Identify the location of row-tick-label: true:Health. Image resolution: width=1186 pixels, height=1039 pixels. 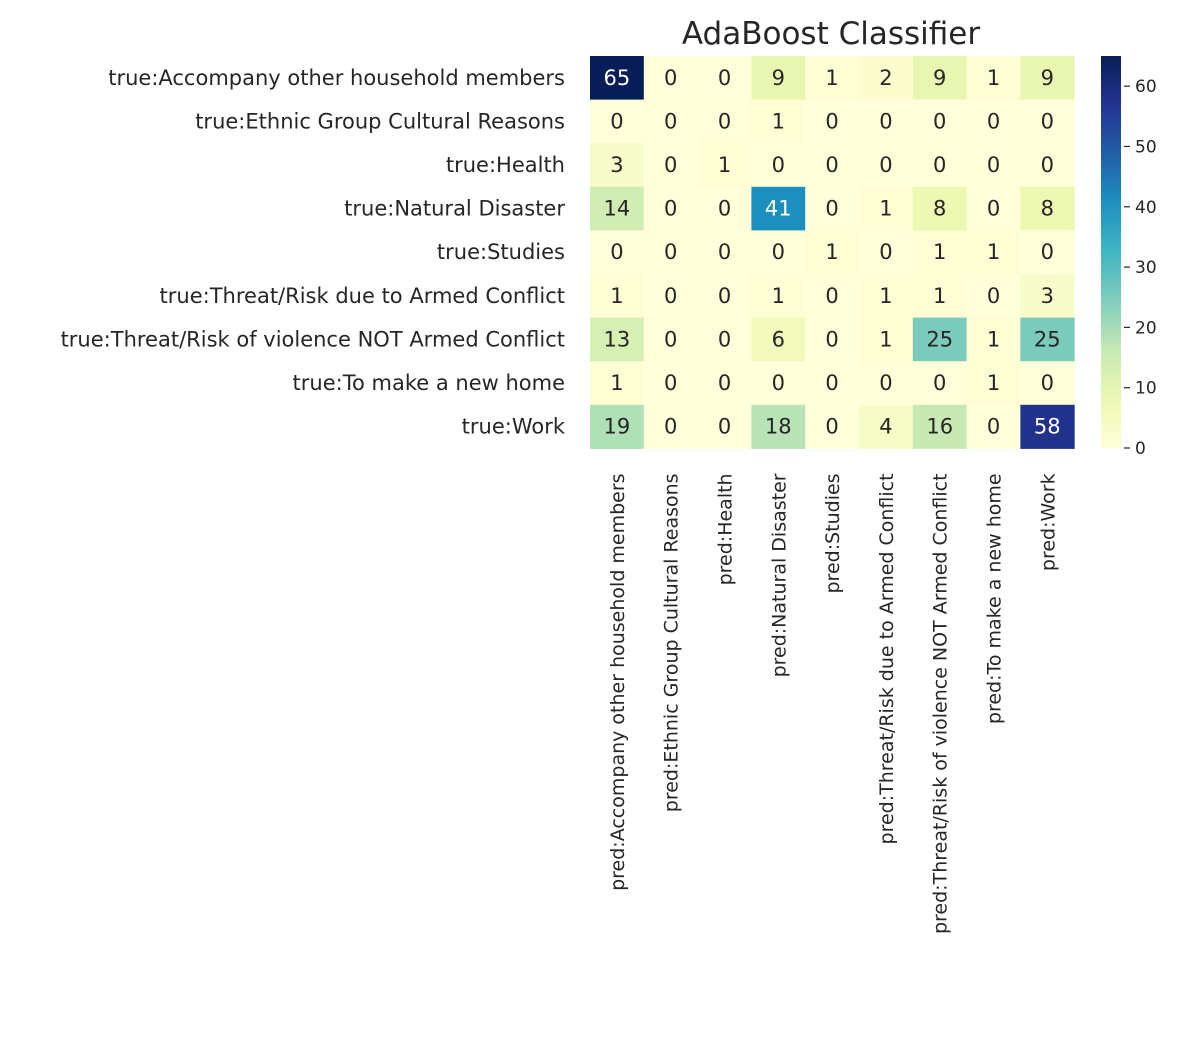
(505, 165).